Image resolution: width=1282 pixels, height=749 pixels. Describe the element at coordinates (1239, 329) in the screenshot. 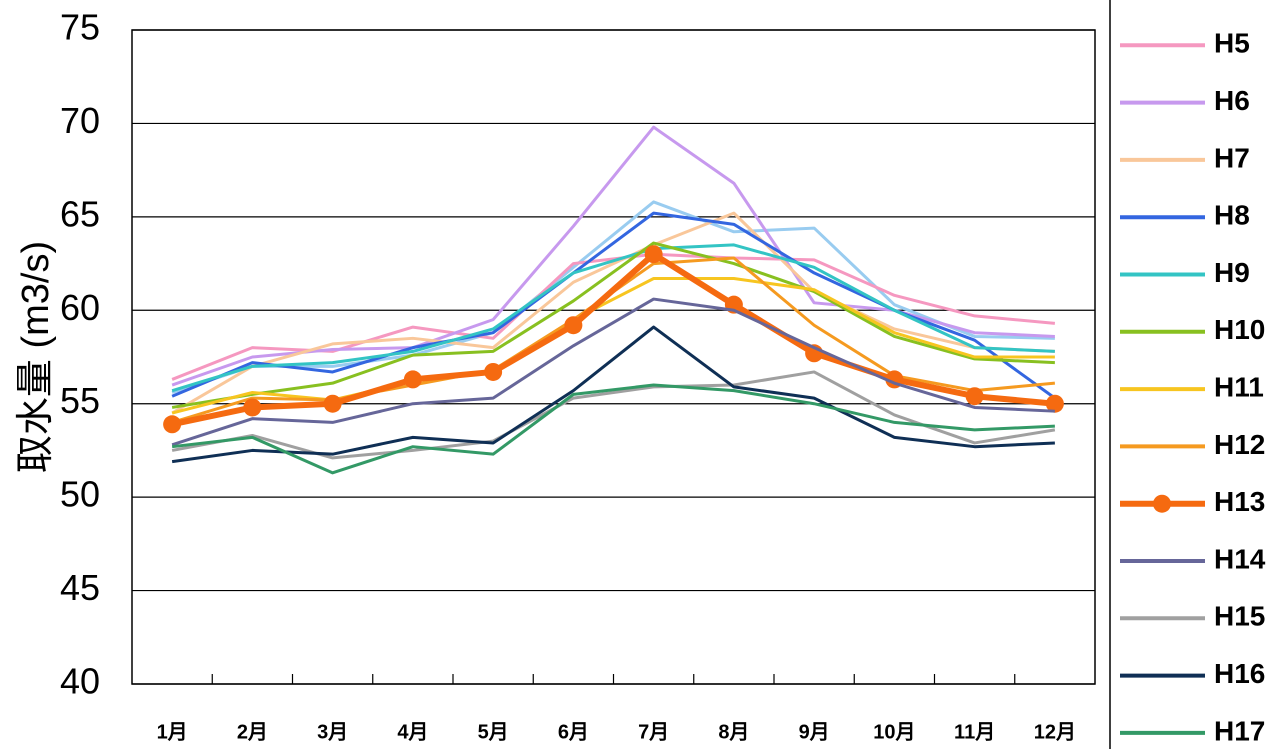

I see `legend-label: H10` at that location.